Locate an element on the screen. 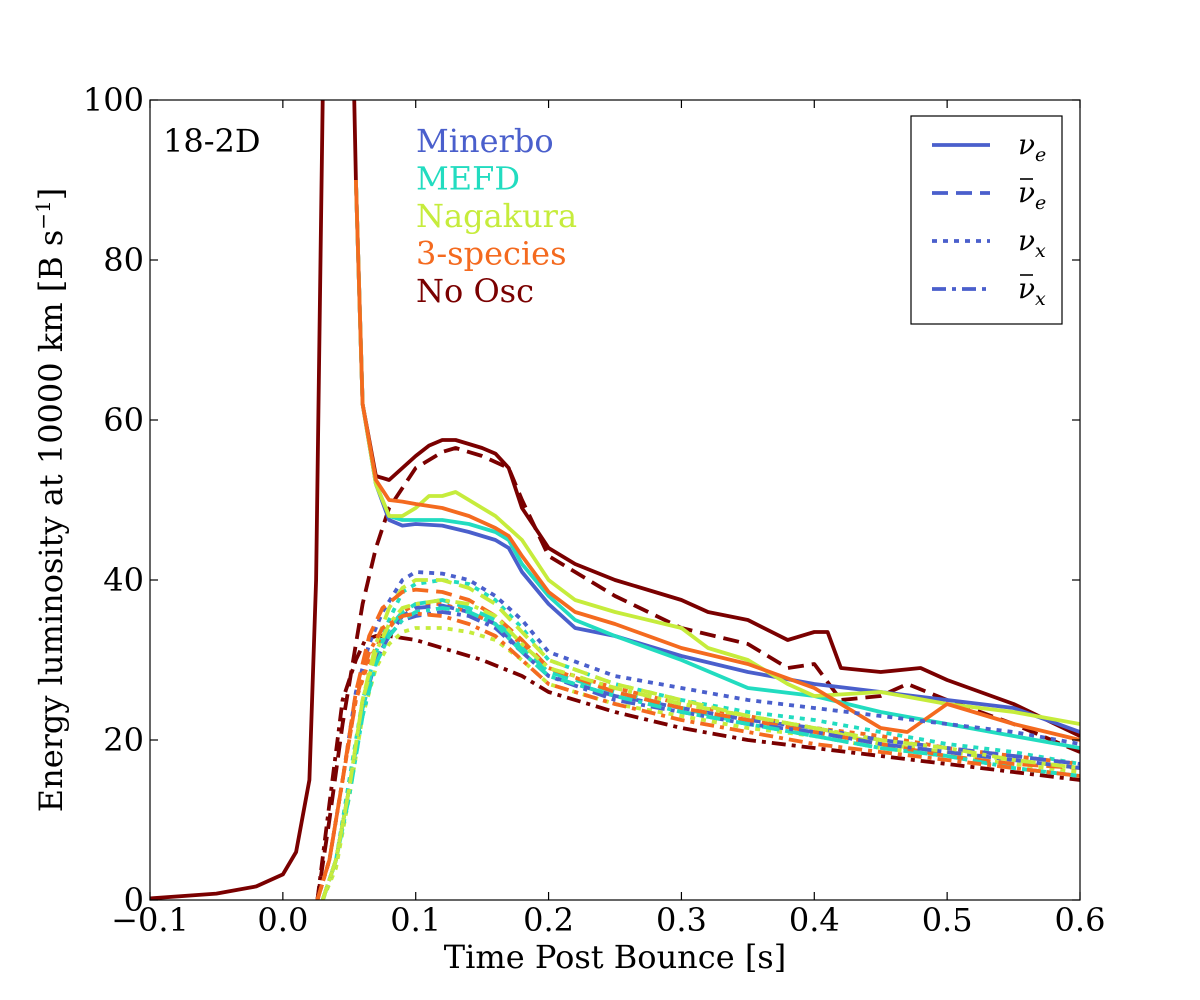 The width and height of the screenshot is (1200, 1000). y-tick-label: 0 is located at coordinates (134, 900).